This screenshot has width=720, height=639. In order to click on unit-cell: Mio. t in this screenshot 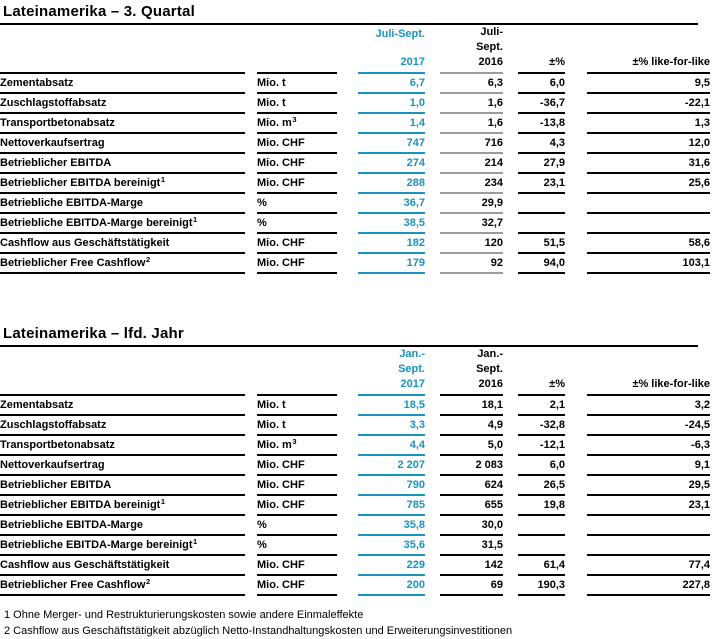, I will do `click(297, 426)`.